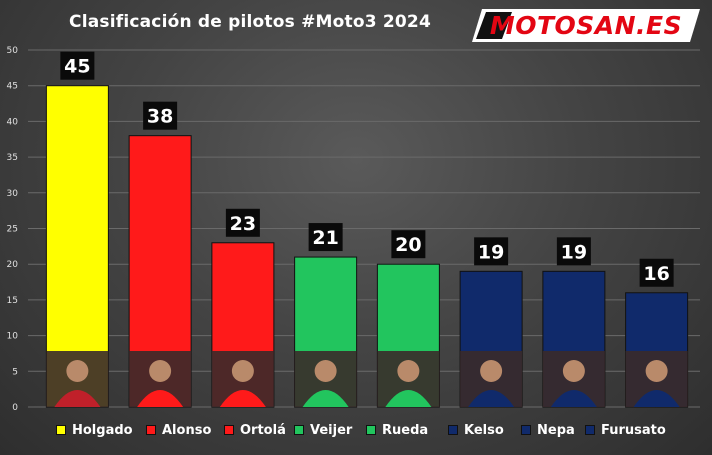  I want to click on data-label: 23, so click(243, 224).